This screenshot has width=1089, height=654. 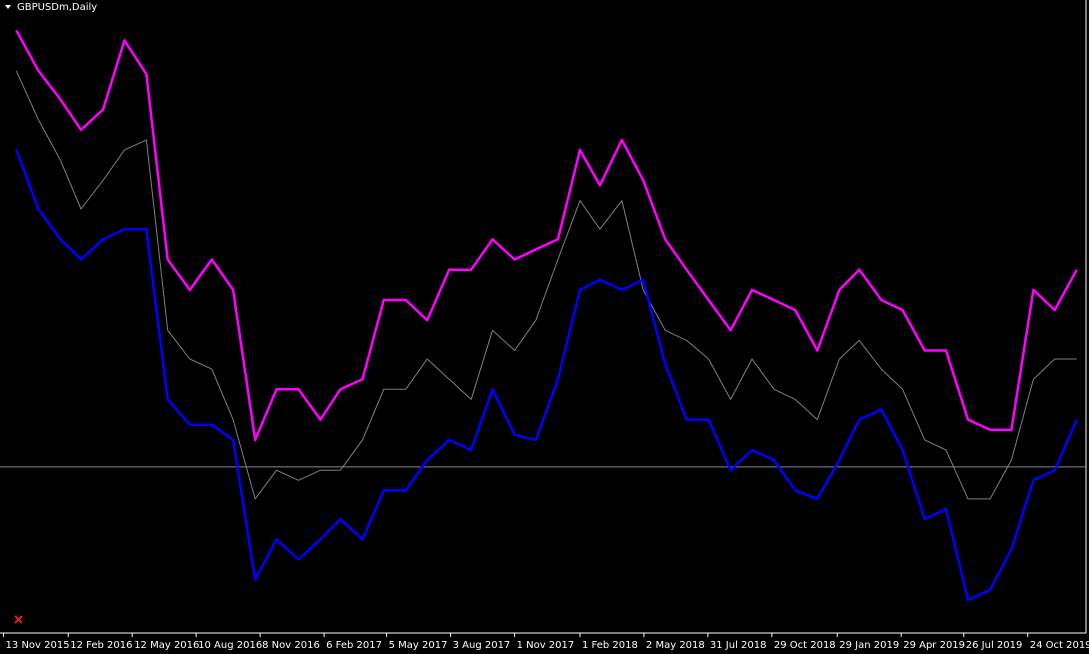 I want to click on chart-title: GBPUSDm,Daily, so click(x=57, y=7).